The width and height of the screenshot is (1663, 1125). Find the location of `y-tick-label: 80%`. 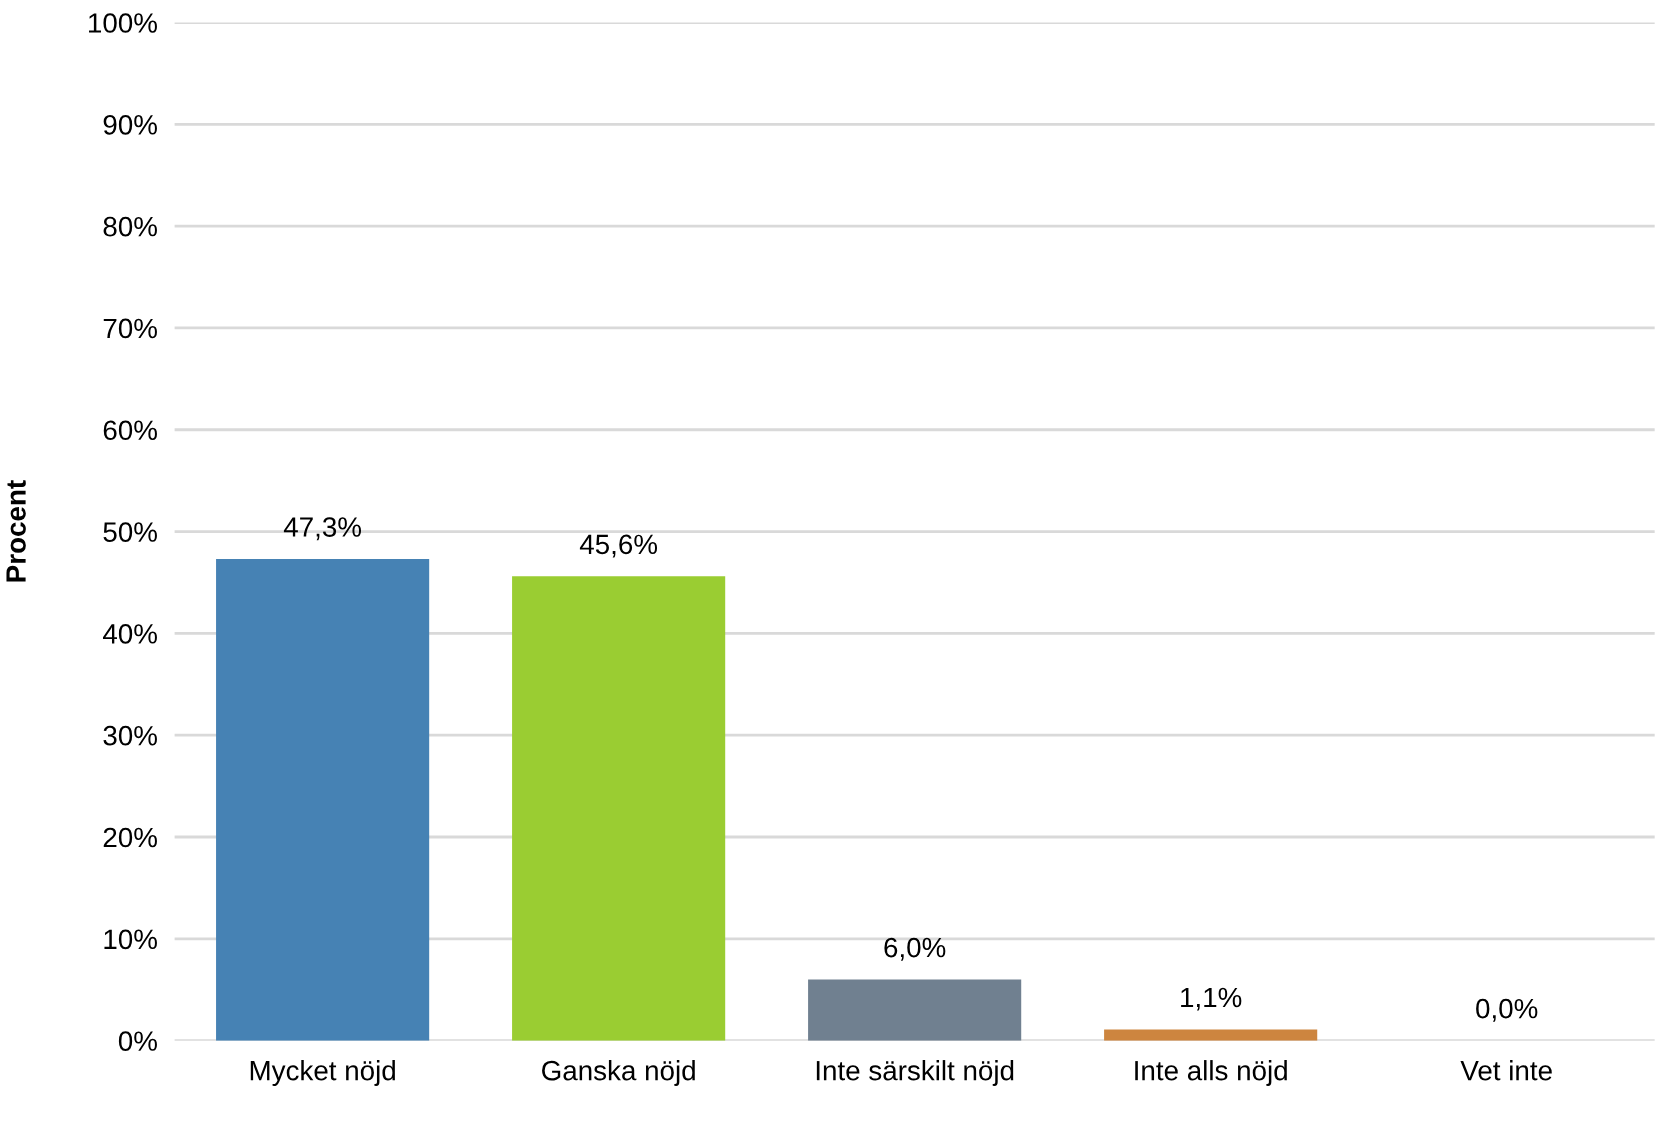

y-tick-label: 80% is located at coordinates (130, 226).